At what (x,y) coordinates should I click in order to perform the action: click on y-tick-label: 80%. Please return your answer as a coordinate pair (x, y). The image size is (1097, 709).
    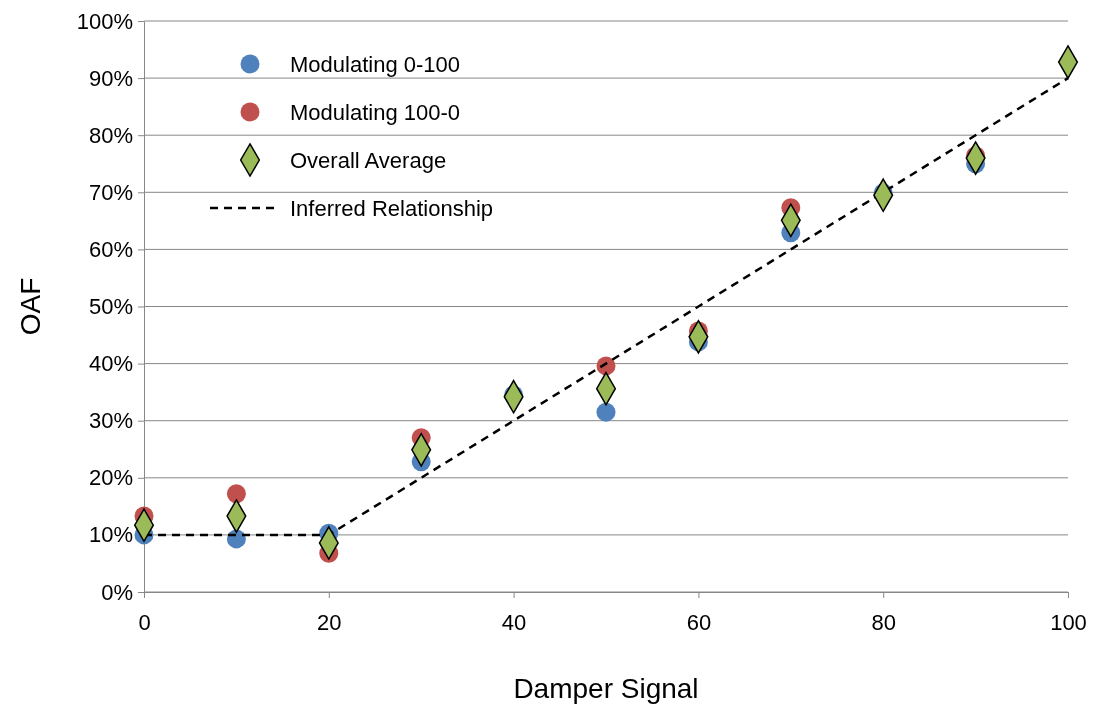
    Looking at the image, I should click on (110, 135).